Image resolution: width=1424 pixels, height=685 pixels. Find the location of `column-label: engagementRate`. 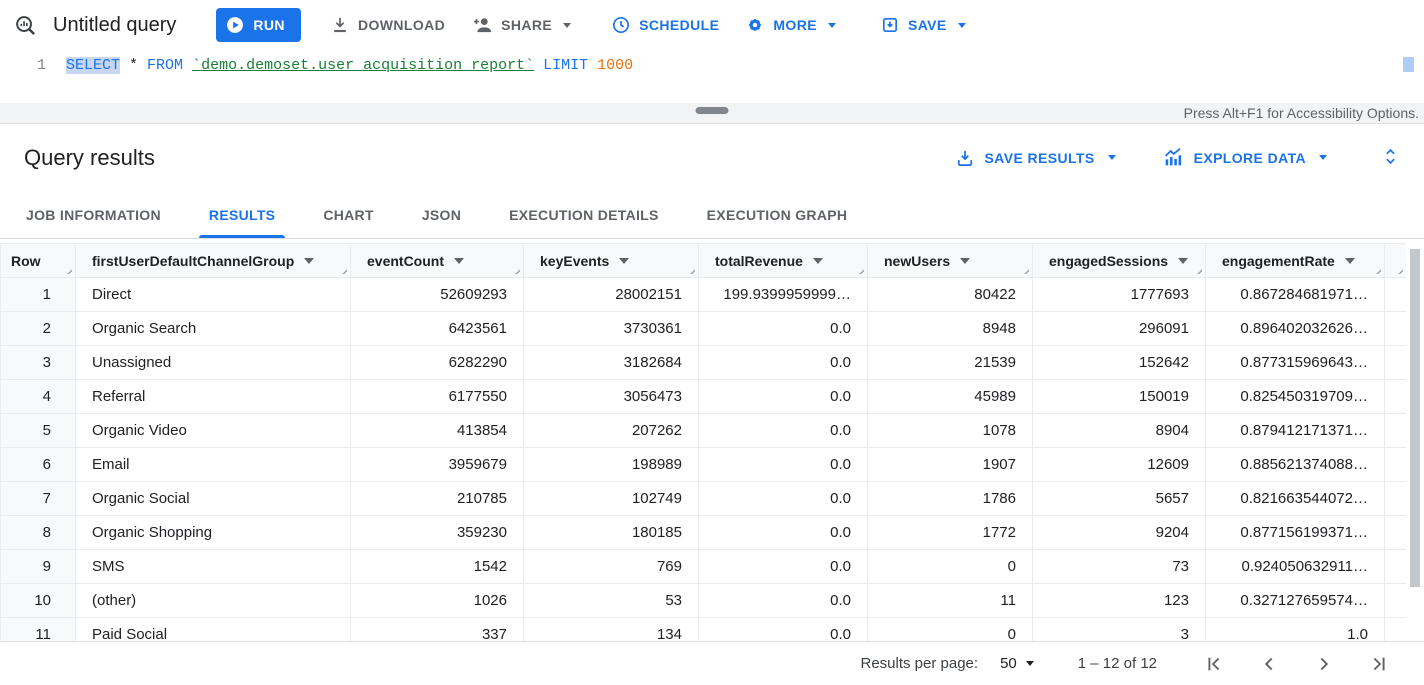

column-label: engagementRate is located at coordinates (1278, 260).